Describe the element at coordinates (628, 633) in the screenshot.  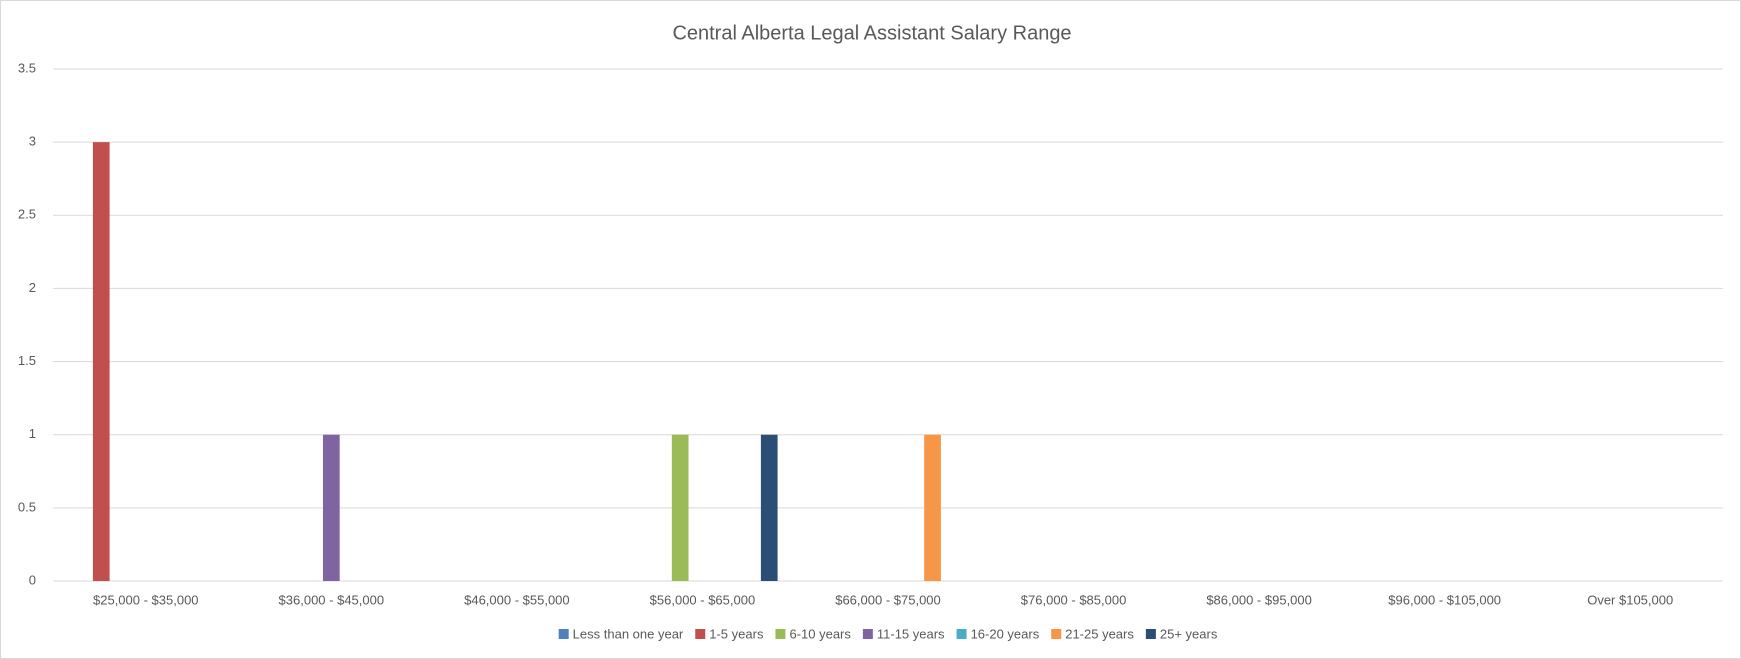
I see `legend-label: Less than one year` at that location.